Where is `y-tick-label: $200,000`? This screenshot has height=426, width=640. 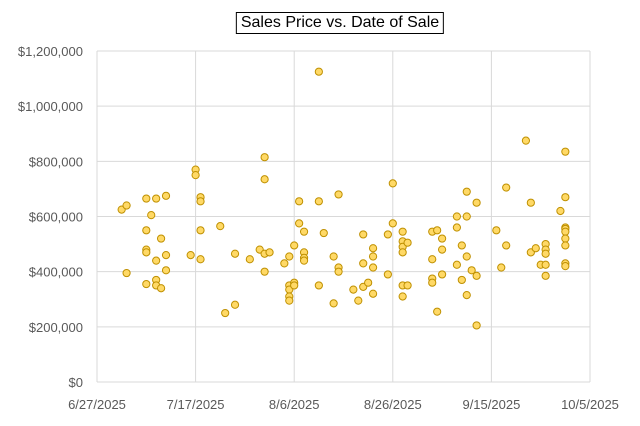 y-tick-label: $200,000 is located at coordinates (56, 327).